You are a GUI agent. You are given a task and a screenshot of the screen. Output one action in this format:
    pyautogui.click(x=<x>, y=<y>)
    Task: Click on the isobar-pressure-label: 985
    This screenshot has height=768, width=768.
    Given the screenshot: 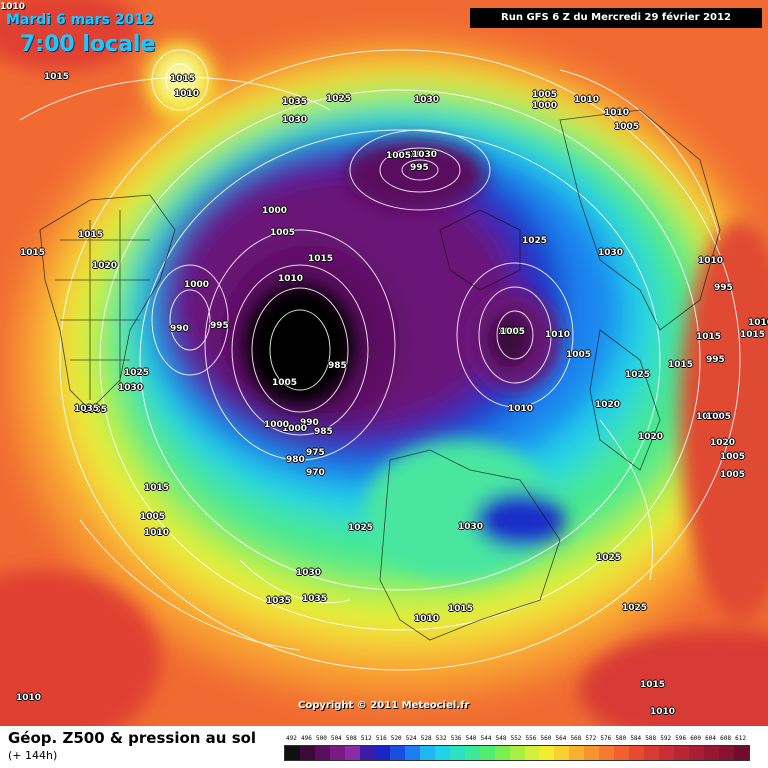 What is the action you would take?
    pyautogui.click(x=337, y=366)
    